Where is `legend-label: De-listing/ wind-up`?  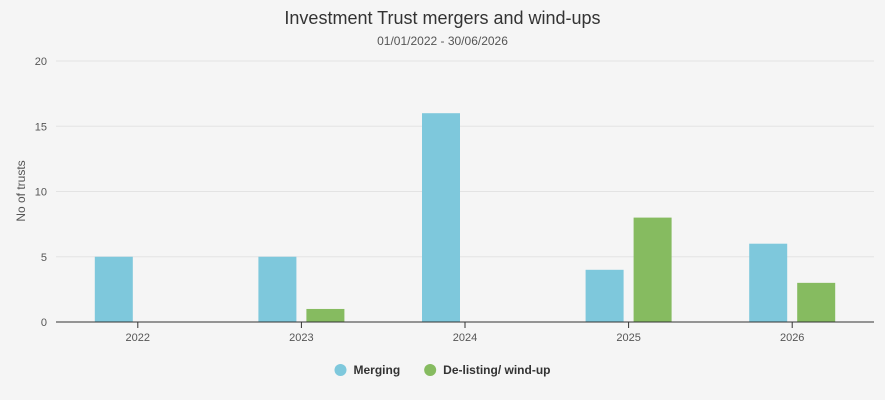 legend-label: De-listing/ wind-up is located at coordinates (496, 370).